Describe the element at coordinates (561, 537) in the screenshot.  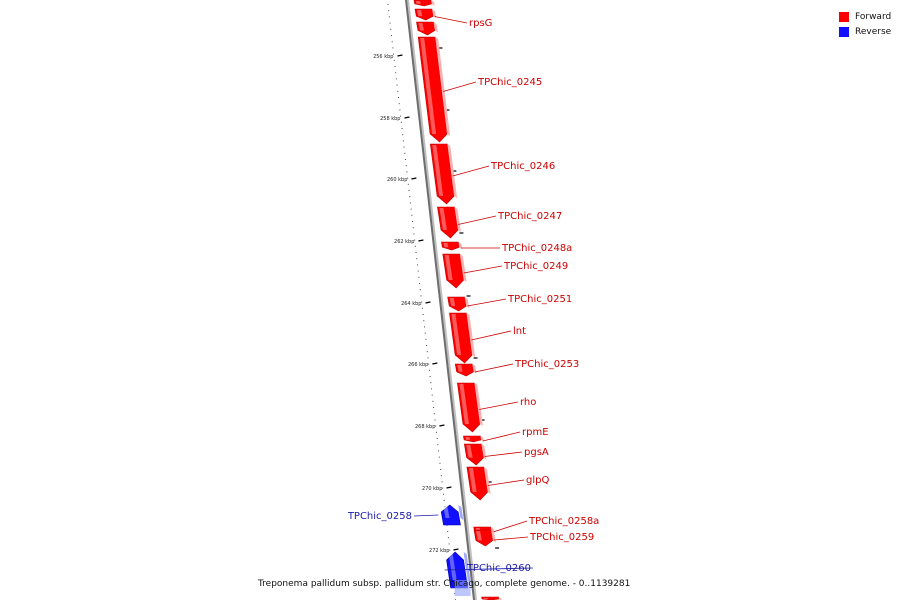
I see `gene-label: TPChic_0259` at that location.